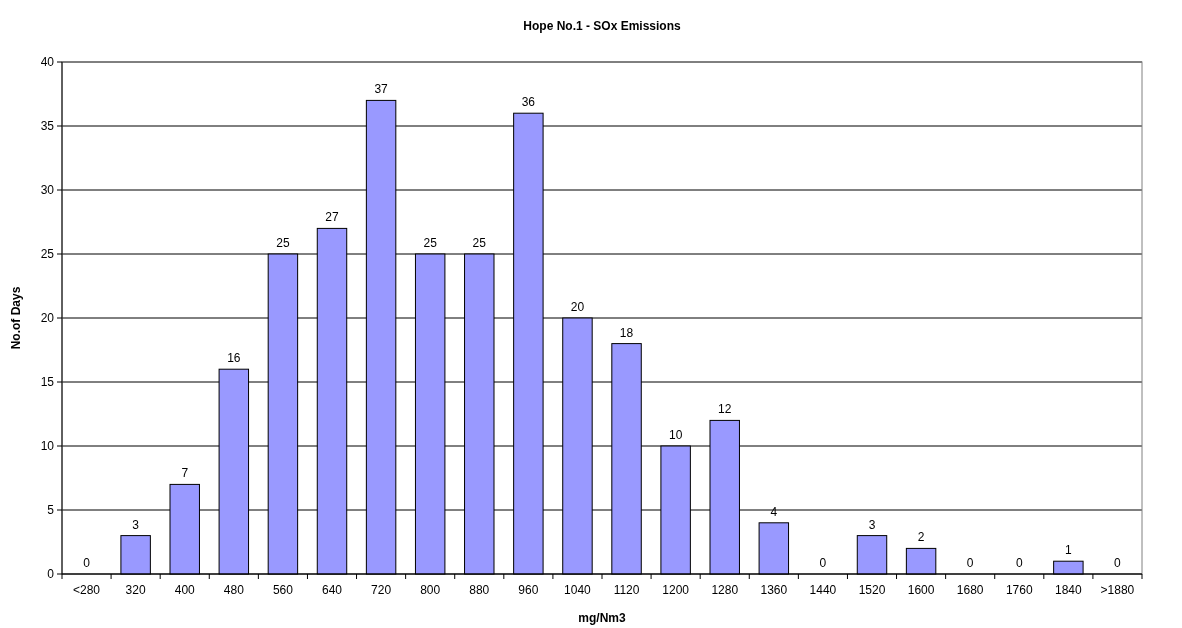 Image resolution: width=1182 pixels, height=628 pixels. Describe the element at coordinates (381, 590) in the screenshot. I see `x-tick-label: 720` at that location.